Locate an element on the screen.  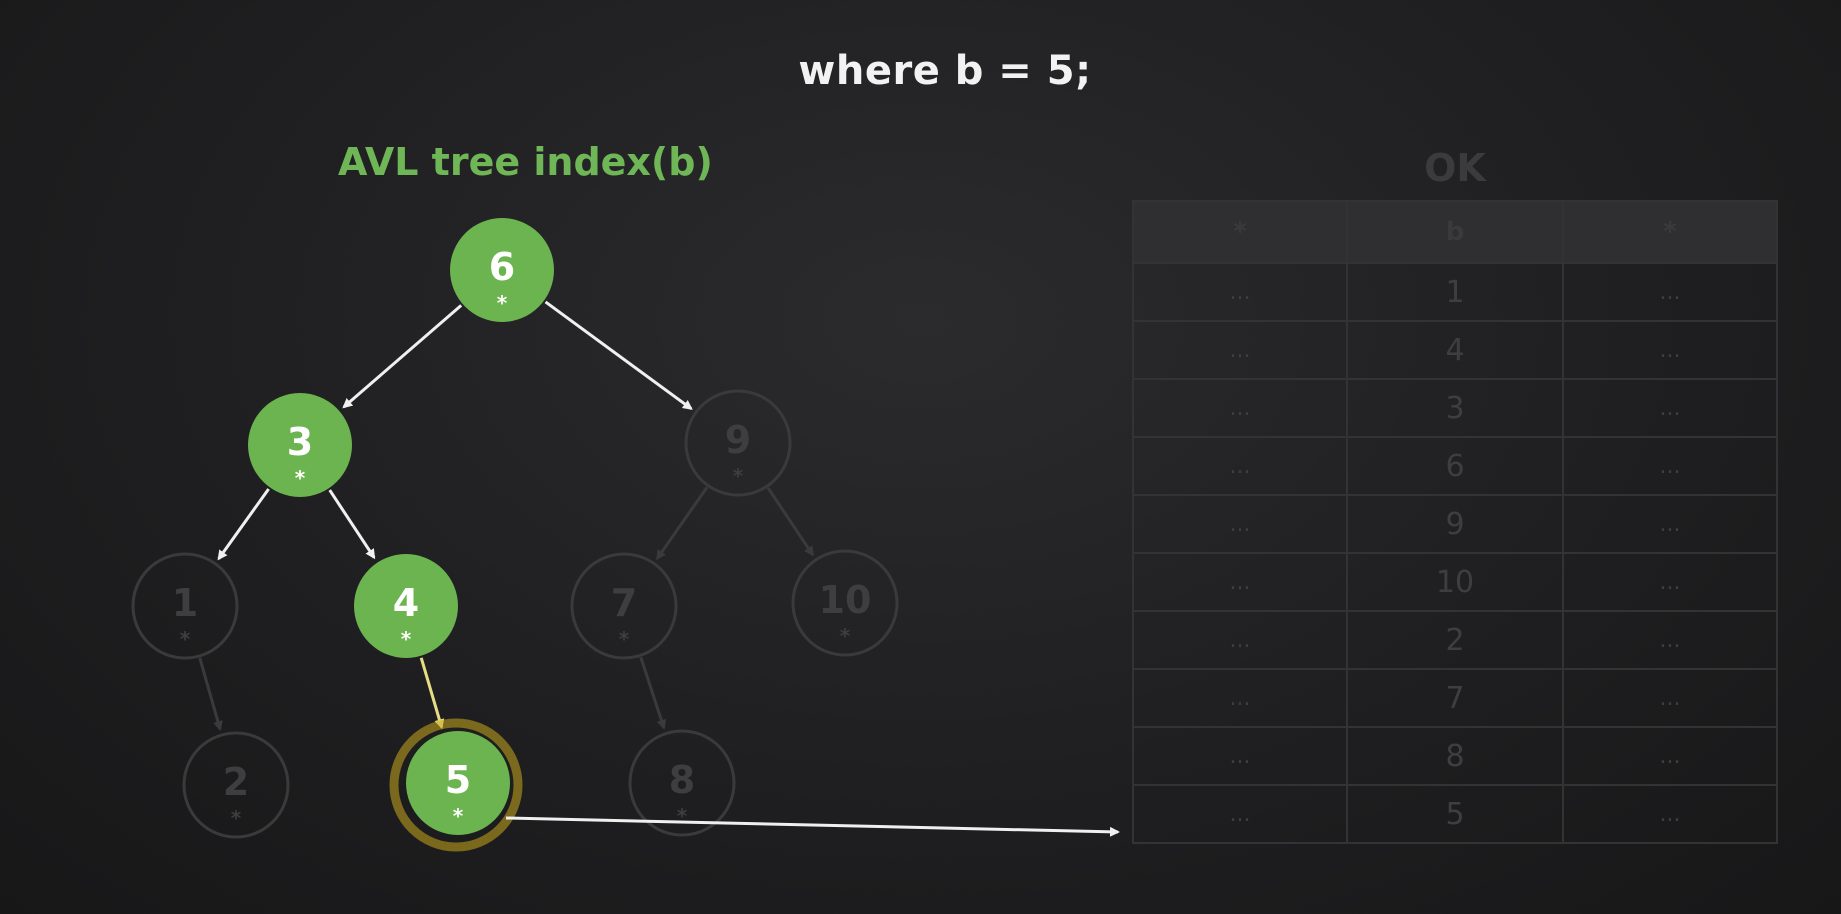
tree-edge-n9-n7 is located at coordinates (682, 523).